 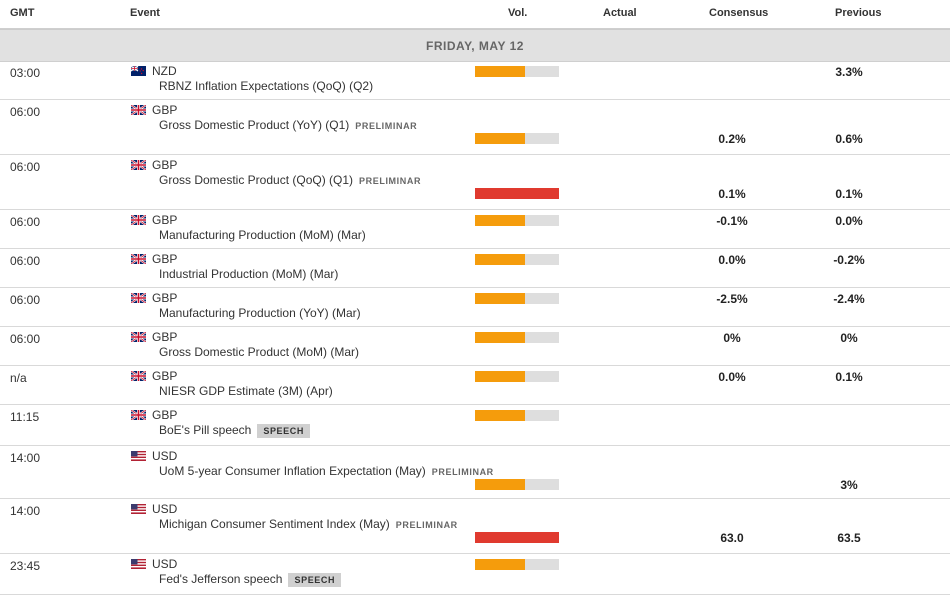 I want to click on event-name: Gross Domestic Product (QoQ) (Q1), so click(x=256, y=180).